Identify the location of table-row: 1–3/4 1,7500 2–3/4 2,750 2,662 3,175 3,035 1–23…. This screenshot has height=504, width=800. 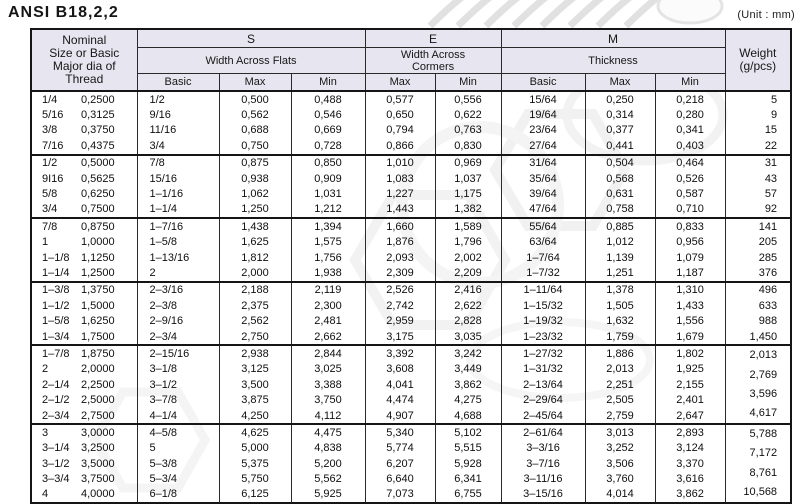
(411, 337).